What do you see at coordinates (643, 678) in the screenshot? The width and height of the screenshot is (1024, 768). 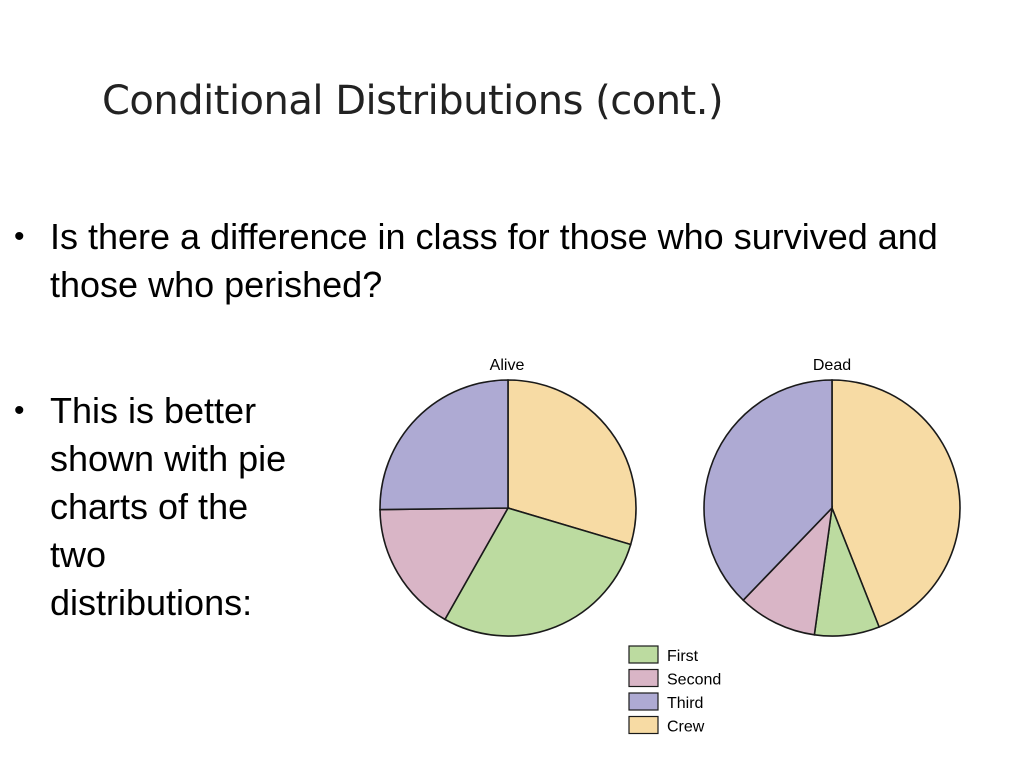 I see `legend-swatch-second` at bounding box center [643, 678].